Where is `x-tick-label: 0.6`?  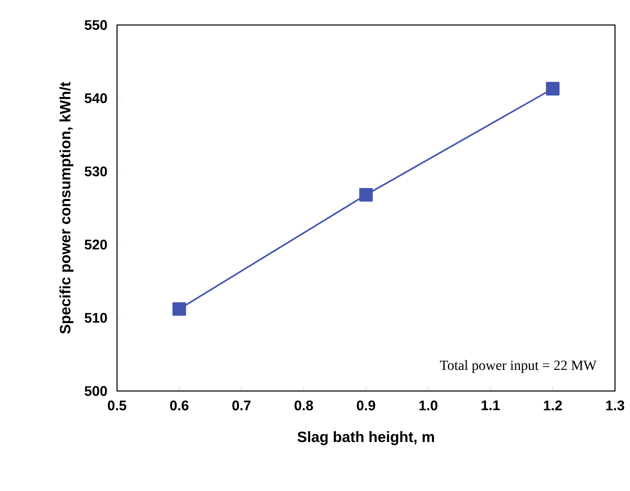
x-tick-label: 0.6 is located at coordinates (179, 405).